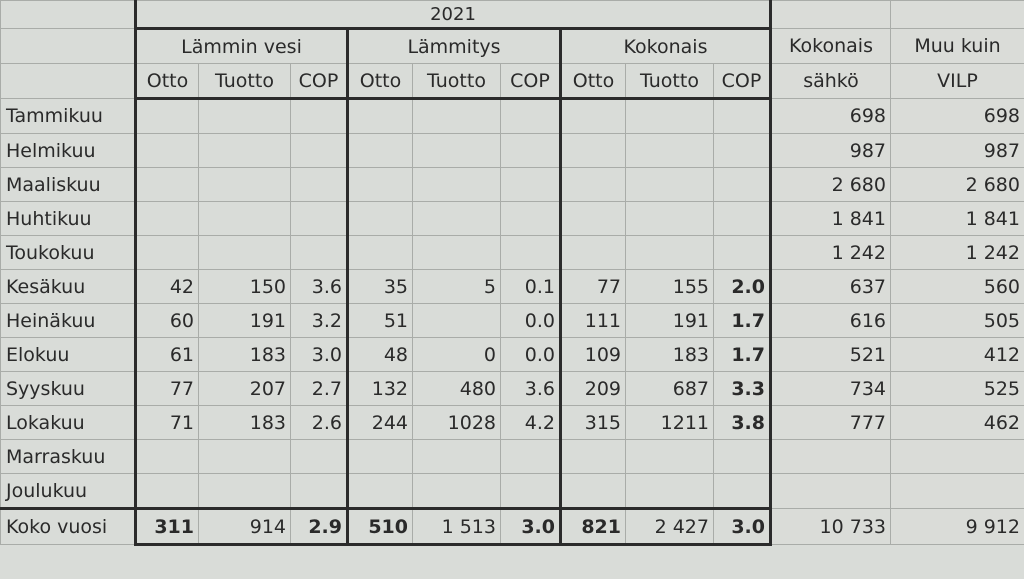 The height and width of the screenshot is (579, 1024). I want to click on cell-kok-tuotto: 191, so click(669, 320).